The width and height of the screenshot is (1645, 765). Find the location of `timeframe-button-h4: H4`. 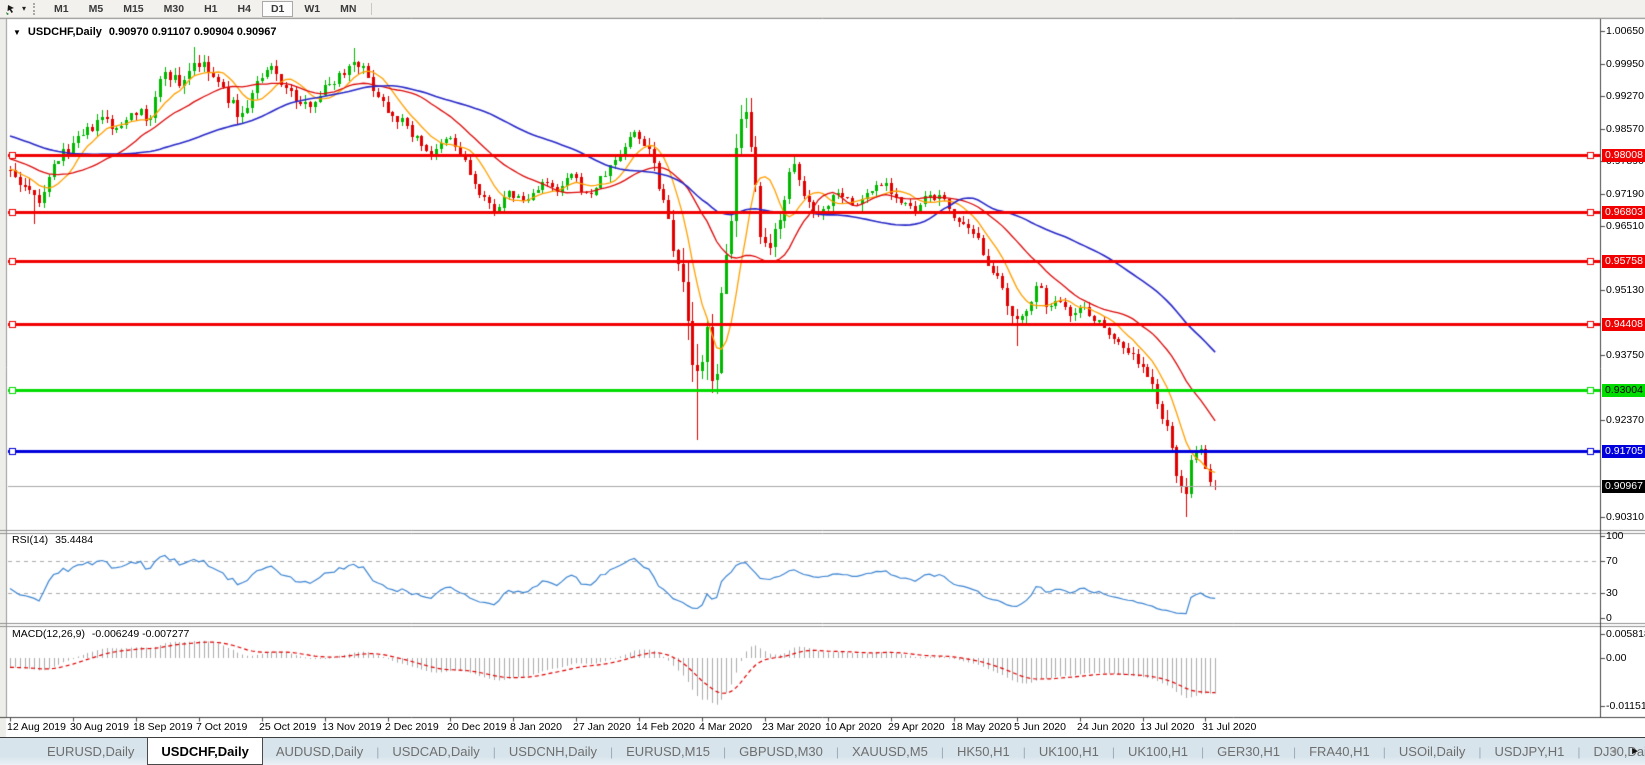

timeframe-button-h4: H4 is located at coordinates (244, 8).